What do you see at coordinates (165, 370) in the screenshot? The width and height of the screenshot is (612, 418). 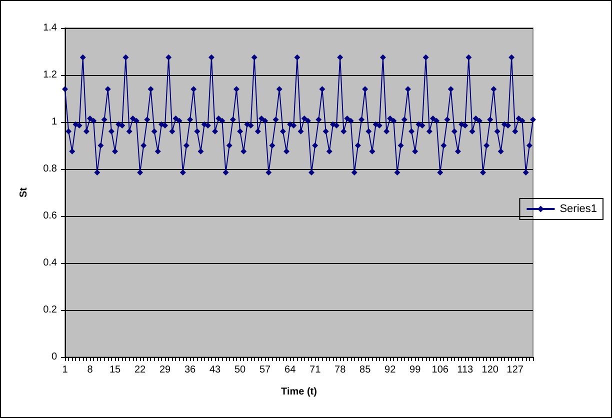 I see `x-tick-label: 29` at bounding box center [165, 370].